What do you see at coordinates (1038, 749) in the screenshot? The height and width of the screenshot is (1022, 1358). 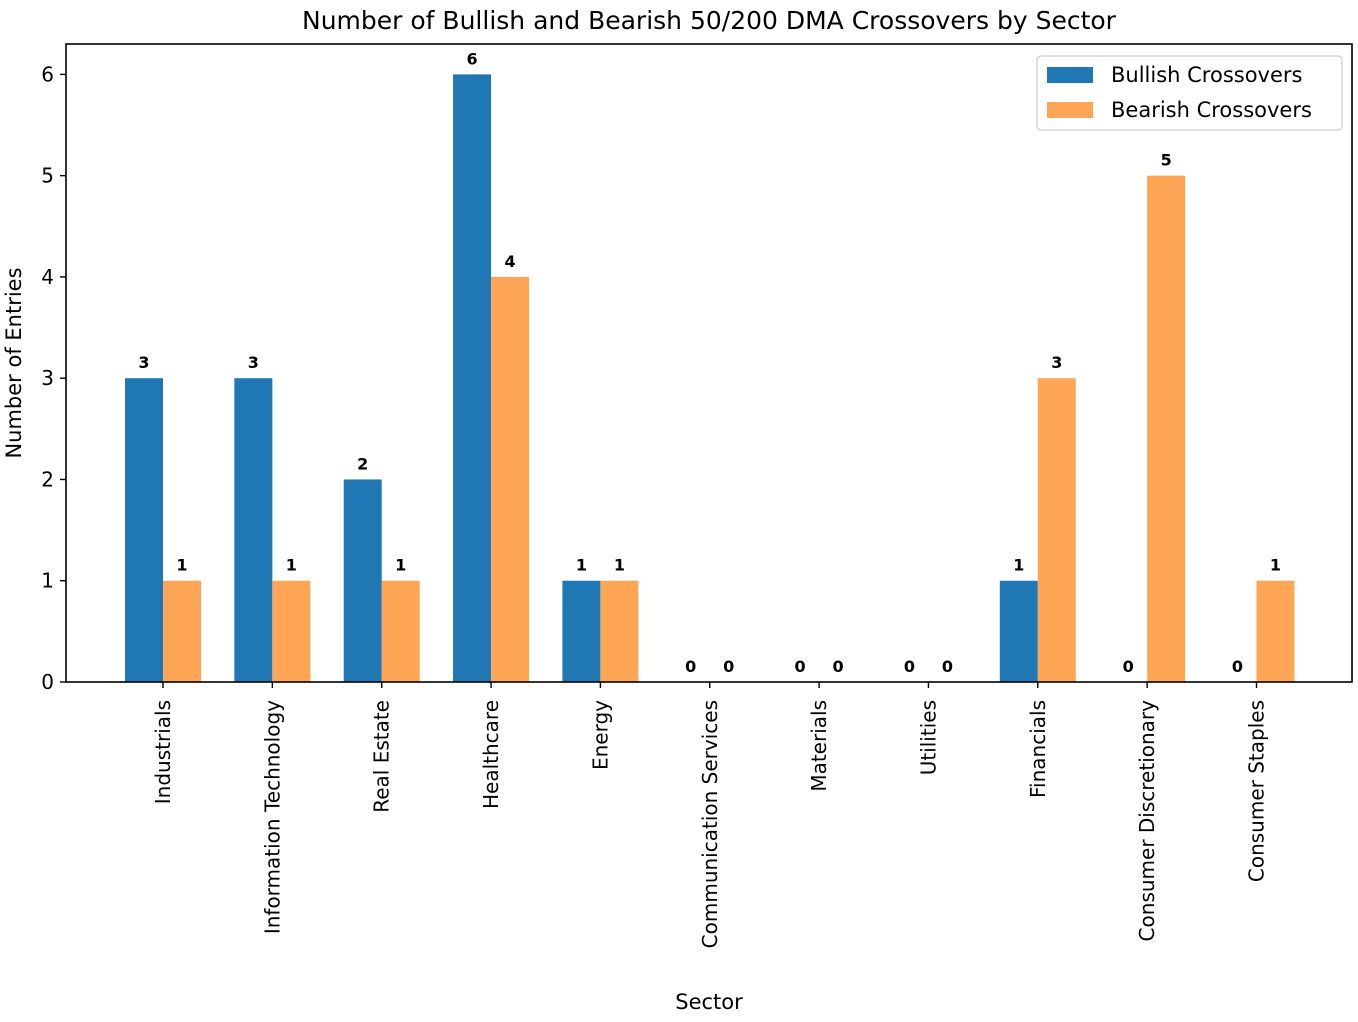 I see `x-tick-label: Financials` at bounding box center [1038, 749].